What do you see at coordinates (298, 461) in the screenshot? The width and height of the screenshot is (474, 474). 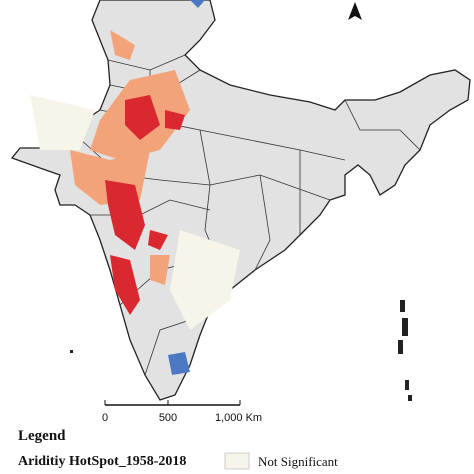 I see `legend-item: Not Significant` at bounding box center [298, 461].